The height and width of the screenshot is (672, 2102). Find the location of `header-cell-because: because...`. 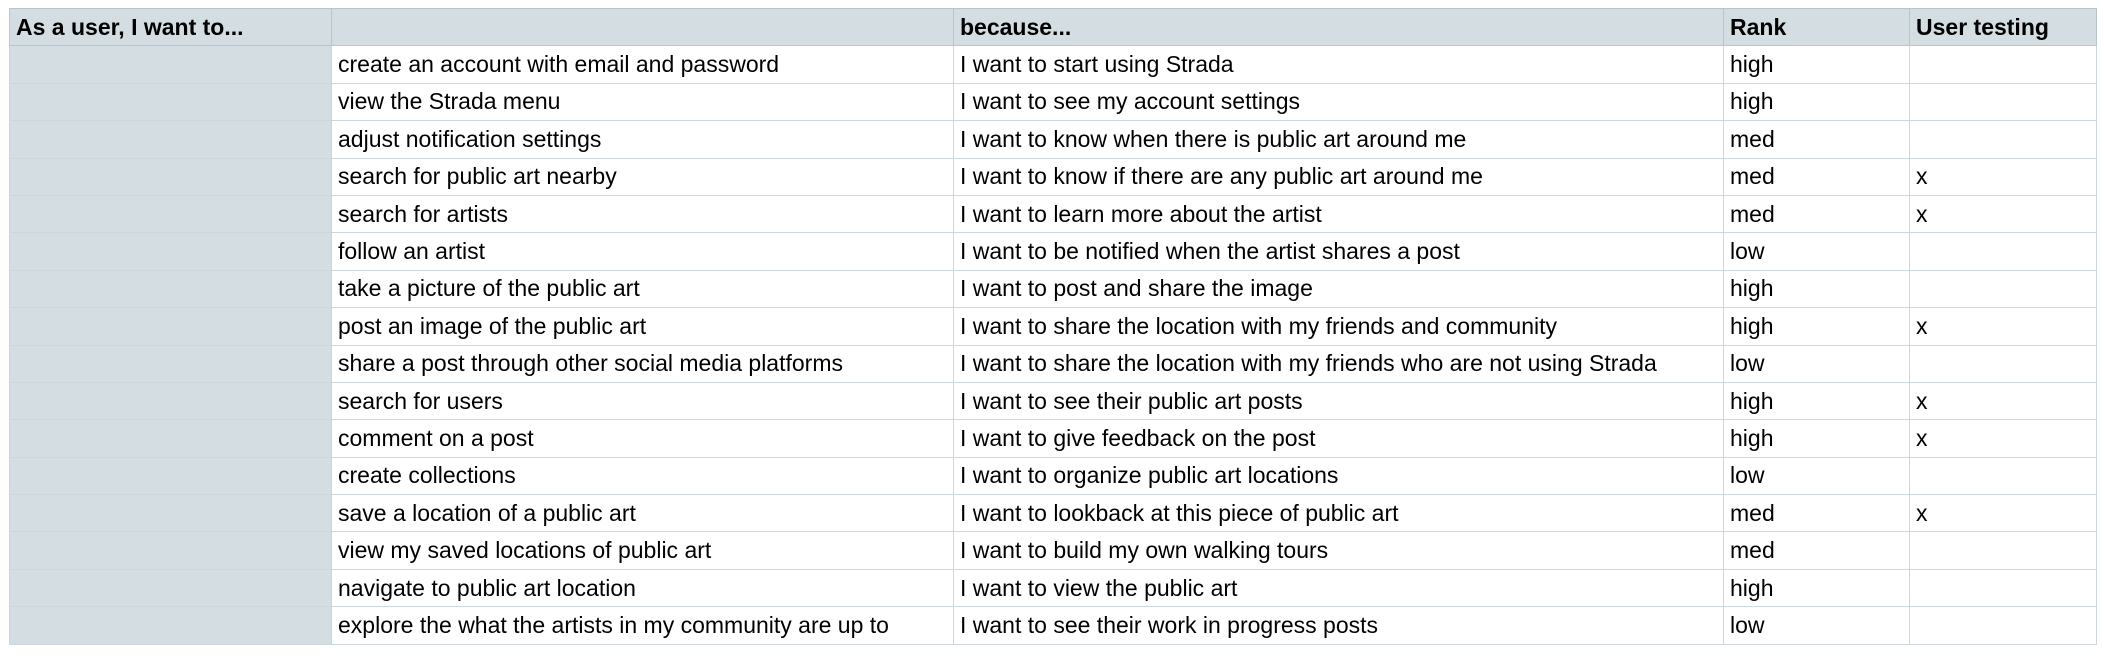

header-cell-because: because... is located at coordinates (1338, 27).